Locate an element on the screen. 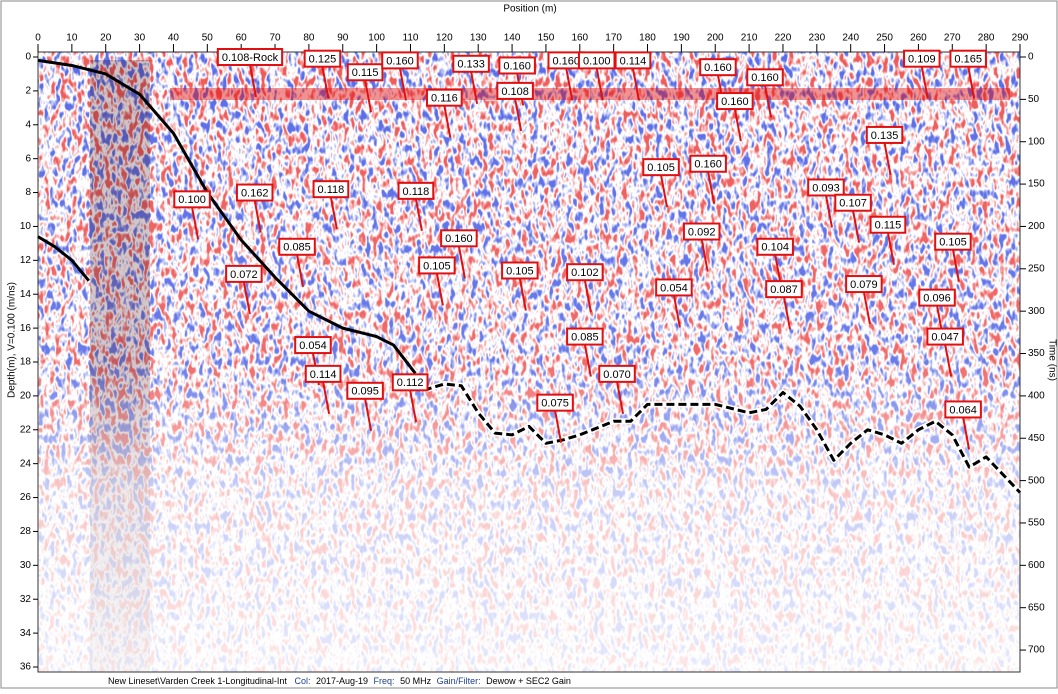 The width and height of the screenshot is (1058, 694). y-tick-label: 6 is located at coordinates (28, 158).